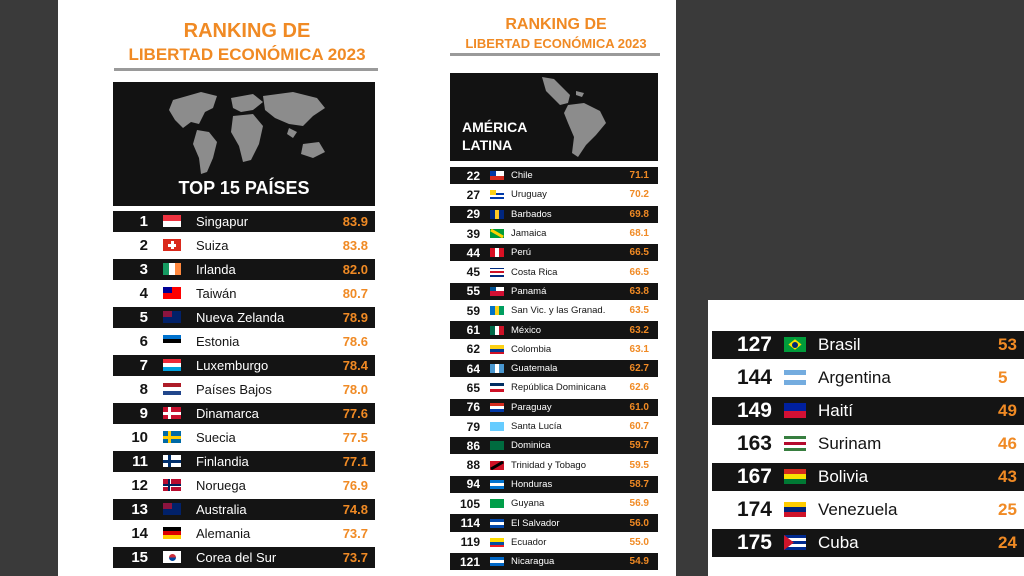 The width and height of the screenshot is (1024, 576). Describe the element at coordinates (473, 252) in the screenshot. I see `rank-number: 44` at that location.